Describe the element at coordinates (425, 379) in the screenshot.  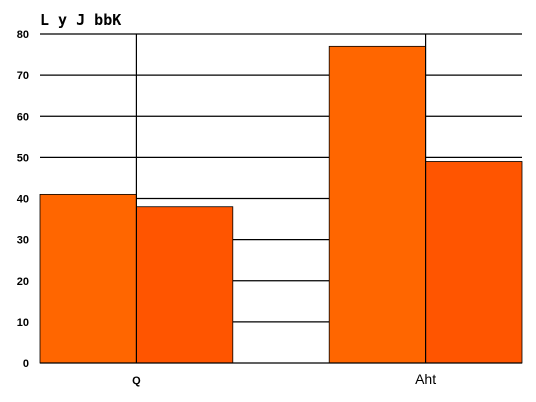
I see `x-tick-label: Aht` at that location.